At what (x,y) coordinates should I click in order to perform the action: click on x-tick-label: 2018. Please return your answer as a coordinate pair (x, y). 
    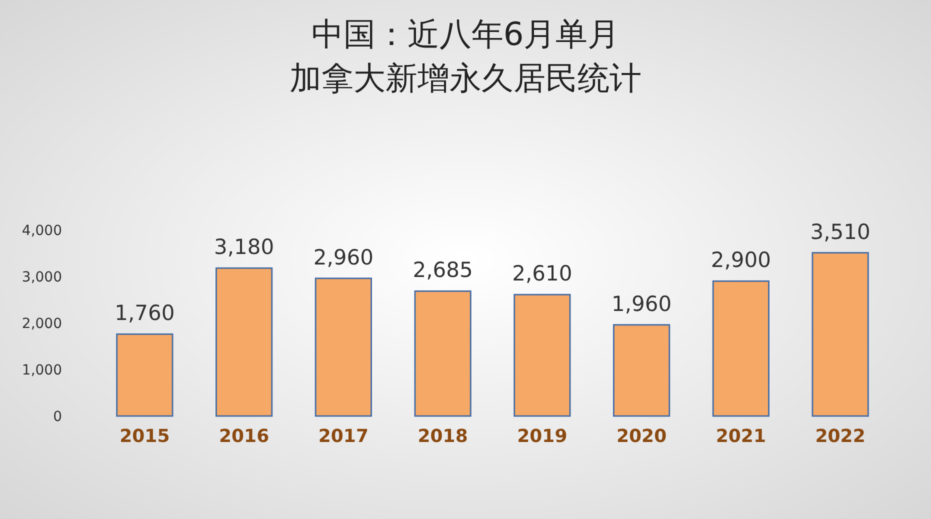
    Looking at the image, I should click on (443, 436).